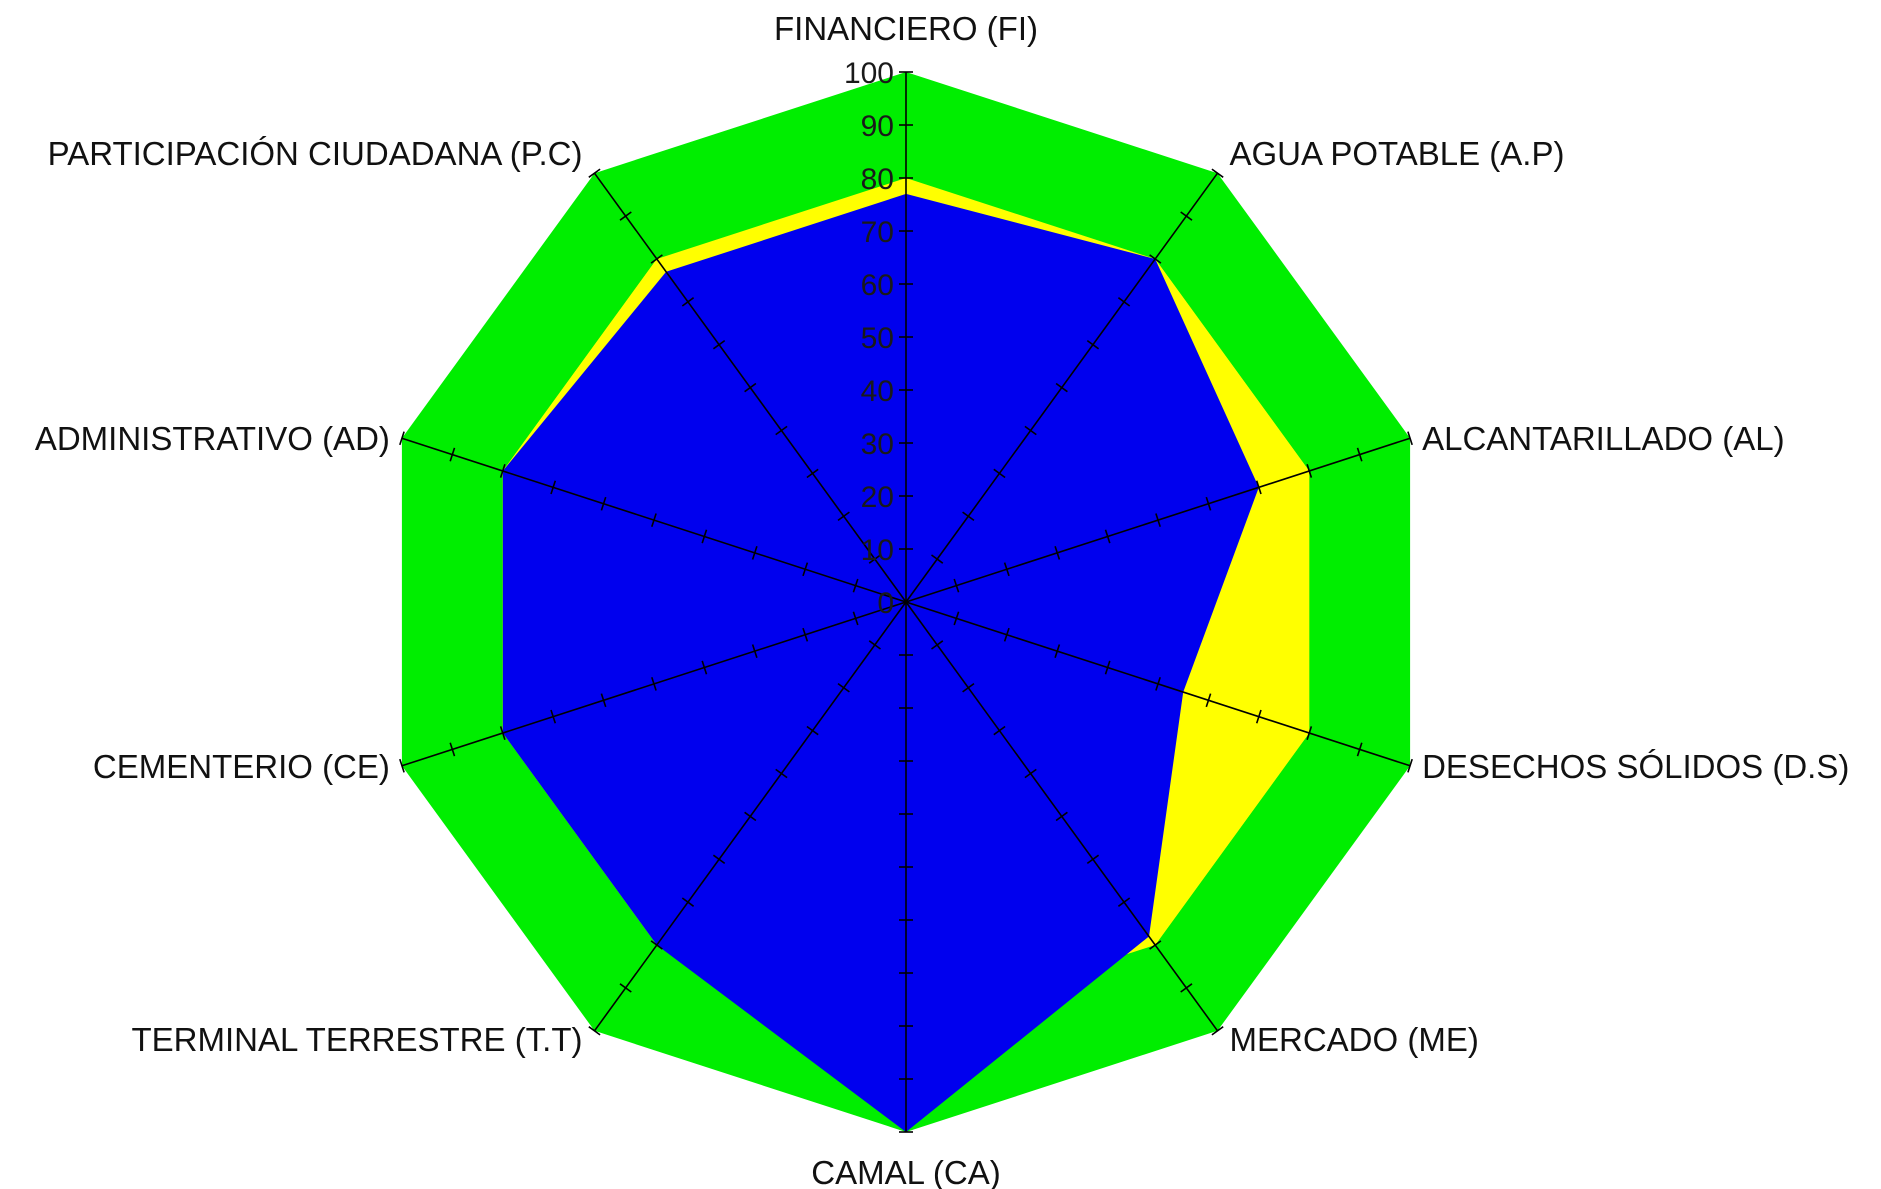 The image size is (1881, 1189). Describe the element at coordinates (356, 1039) in the screenshot. I see `category-label: TERMINAL TERRESTRE (T.T)` at that location.